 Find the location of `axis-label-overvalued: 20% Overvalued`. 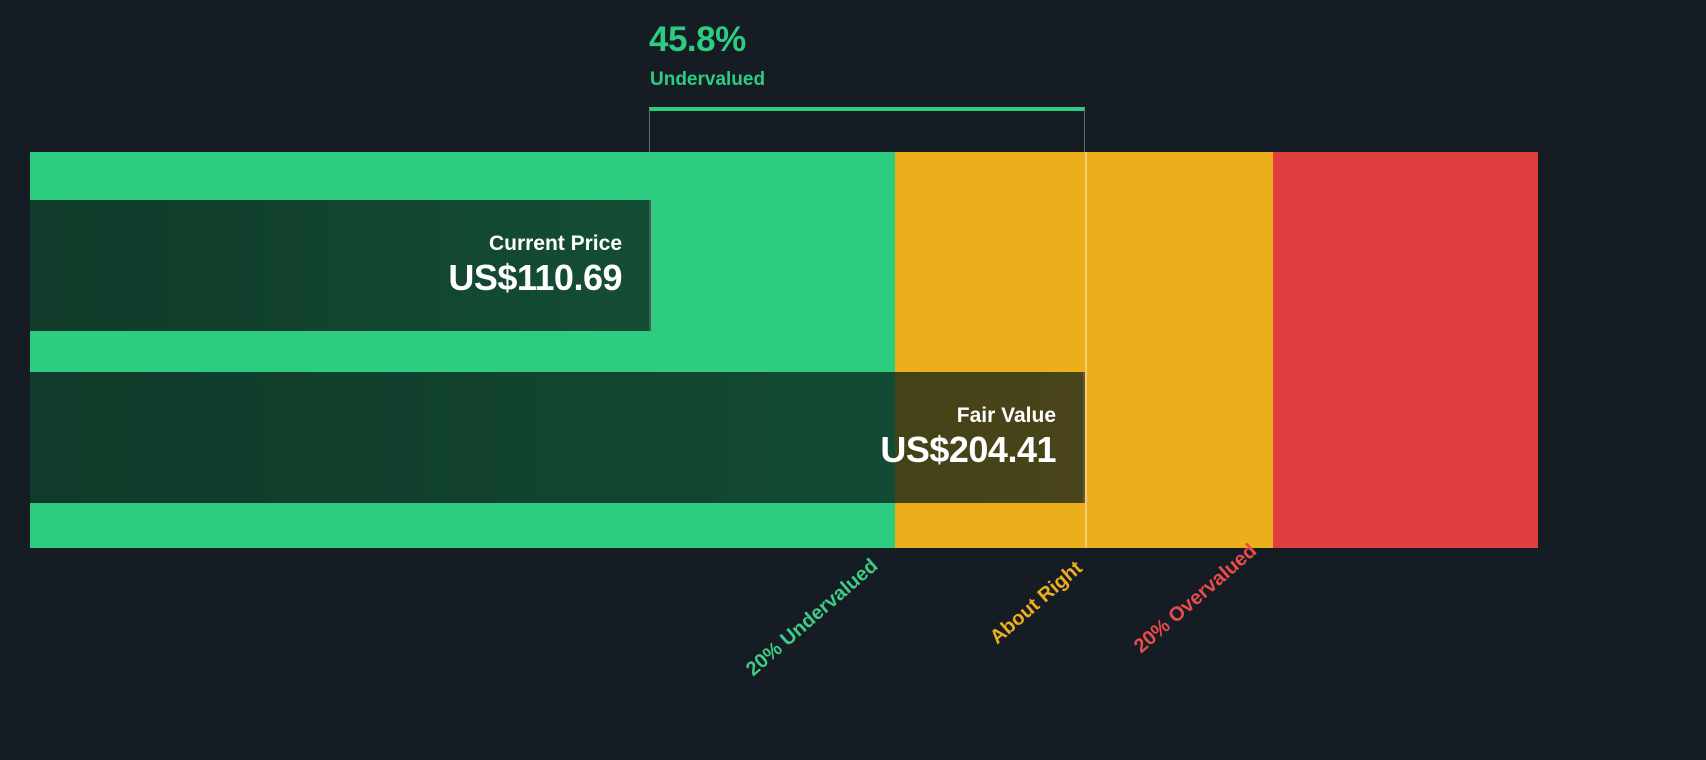

axis-label-overvalued: 20% Overvalued is located at coordinates (1196, 598).